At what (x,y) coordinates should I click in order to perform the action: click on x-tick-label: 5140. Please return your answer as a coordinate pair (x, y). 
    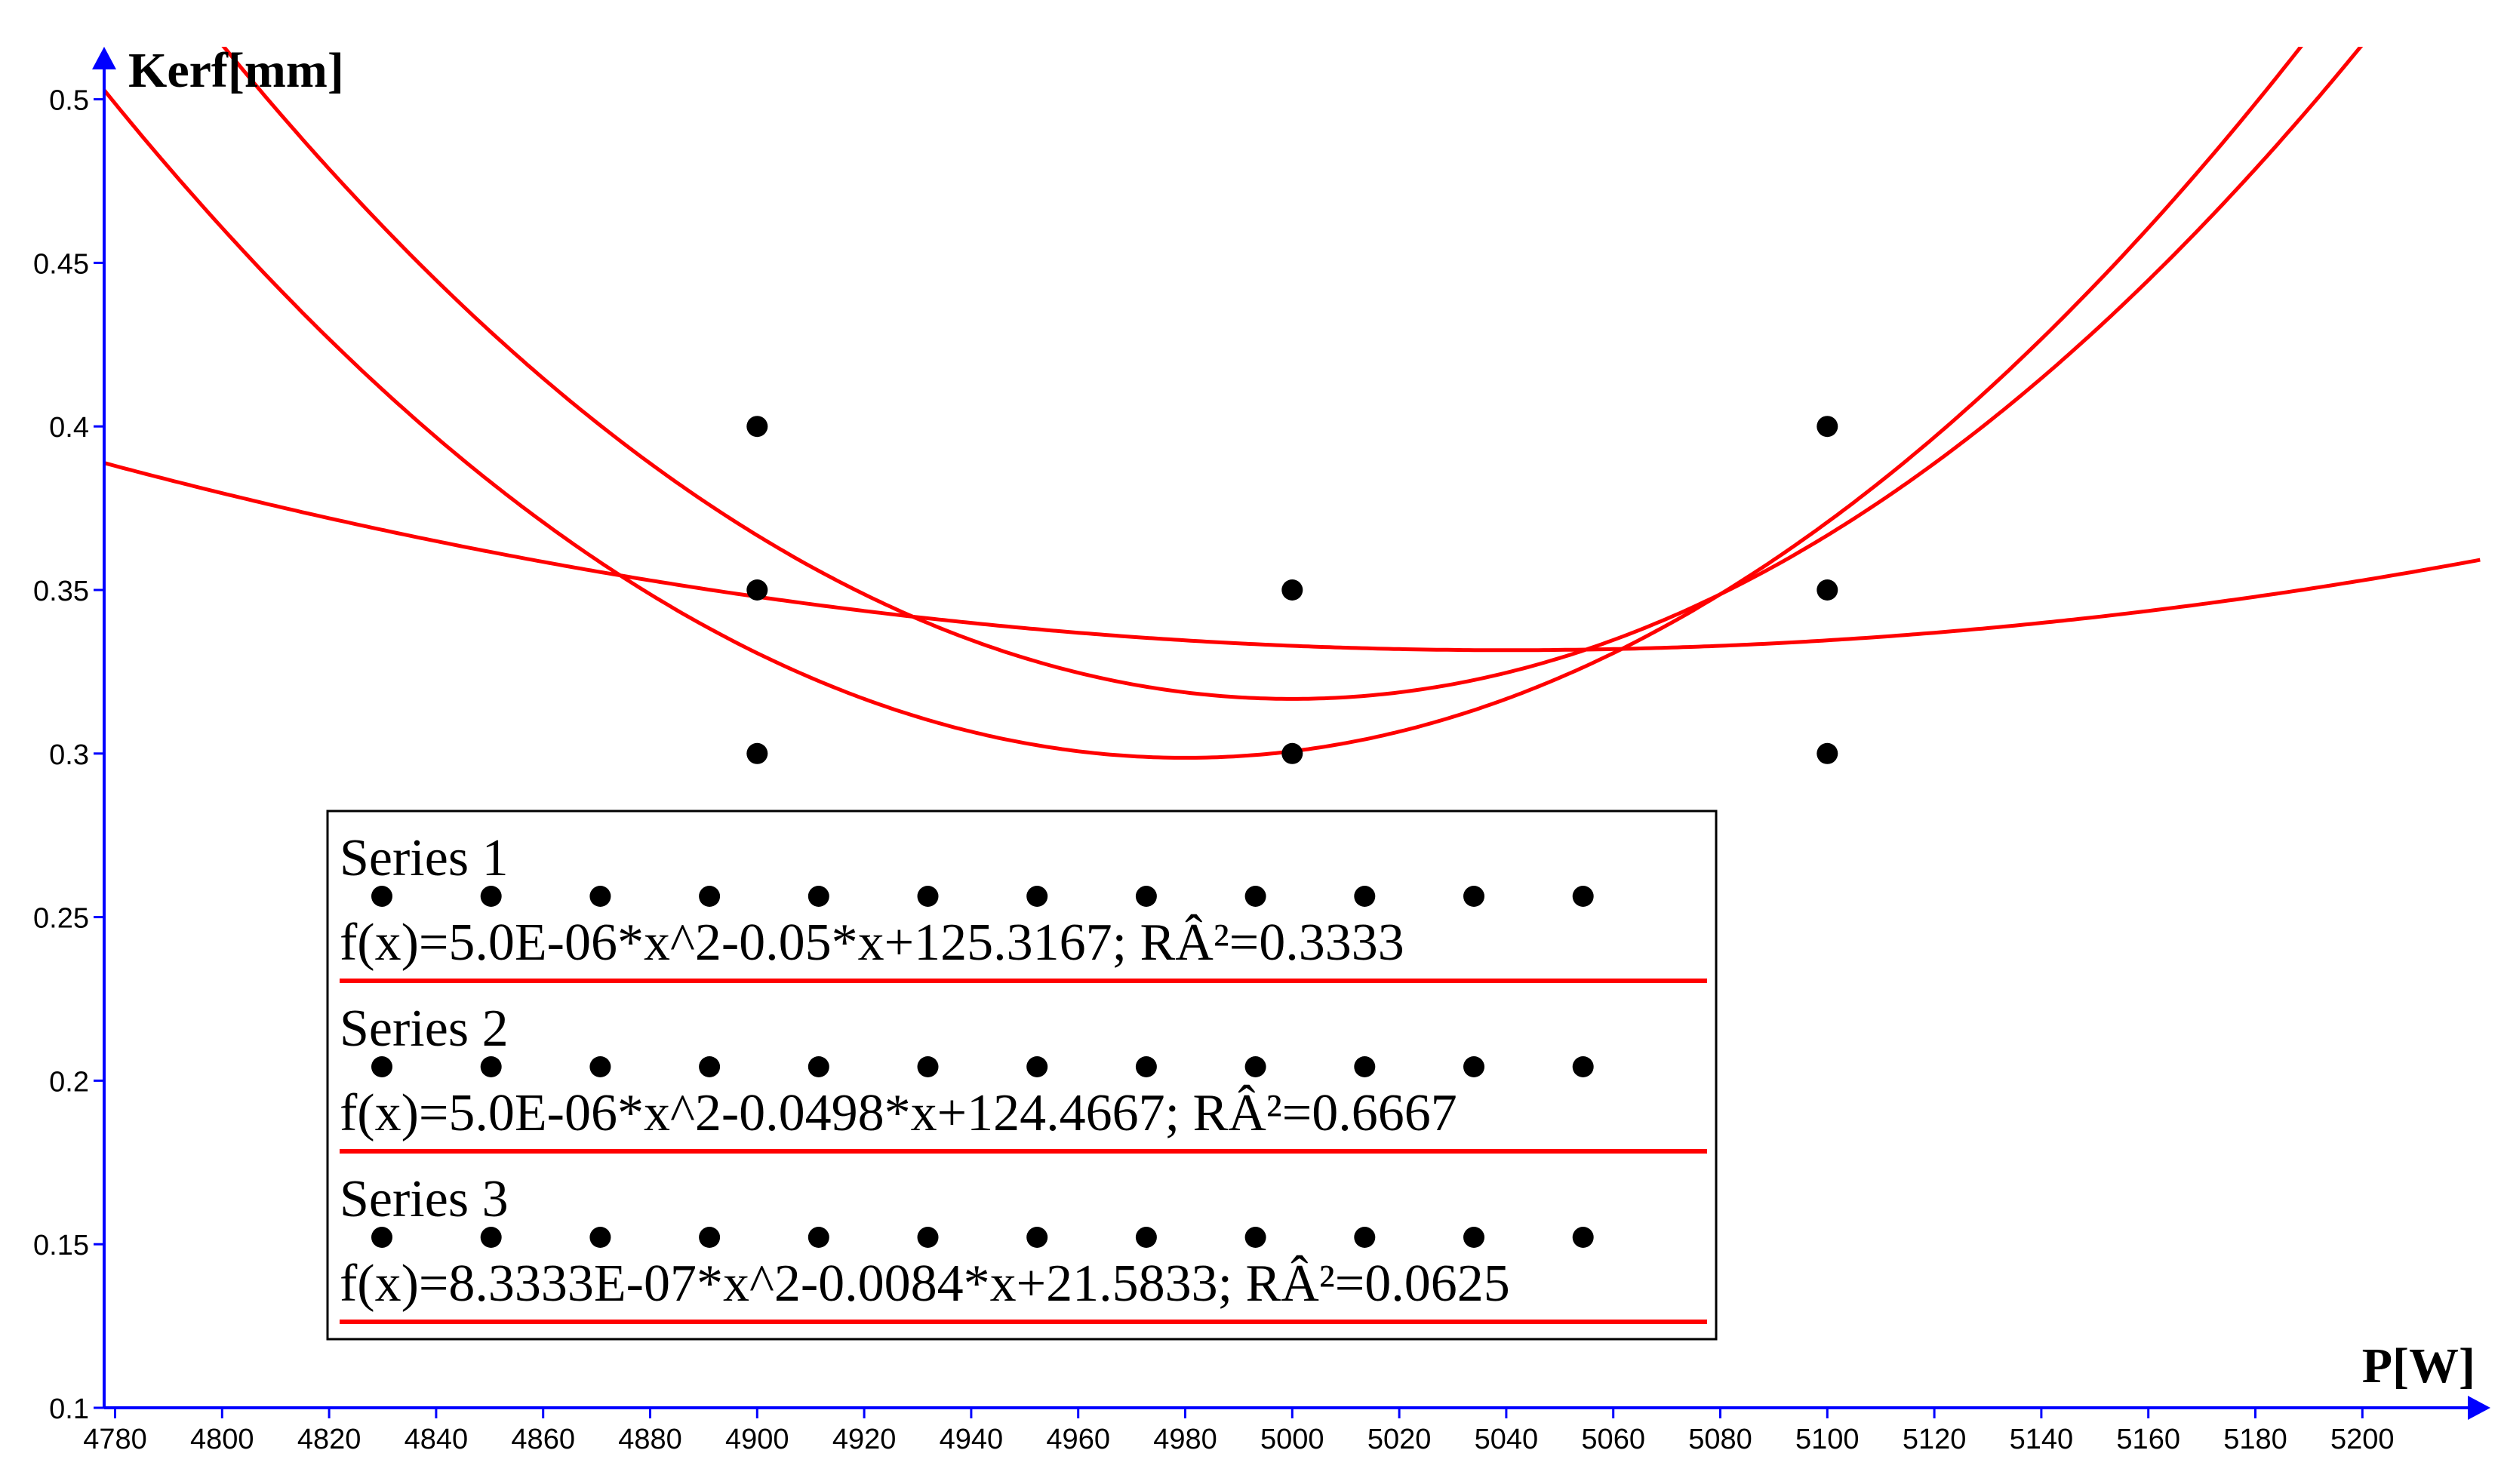
    Looking at the image, I should click on (2042, 1439).